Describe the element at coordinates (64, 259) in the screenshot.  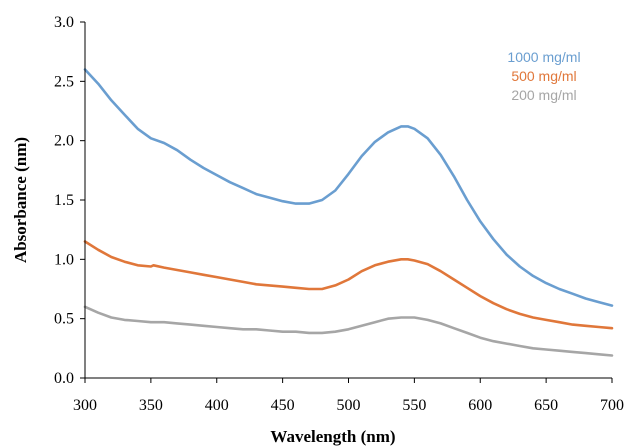
I see `y-tick-label: 1.0` at that location.